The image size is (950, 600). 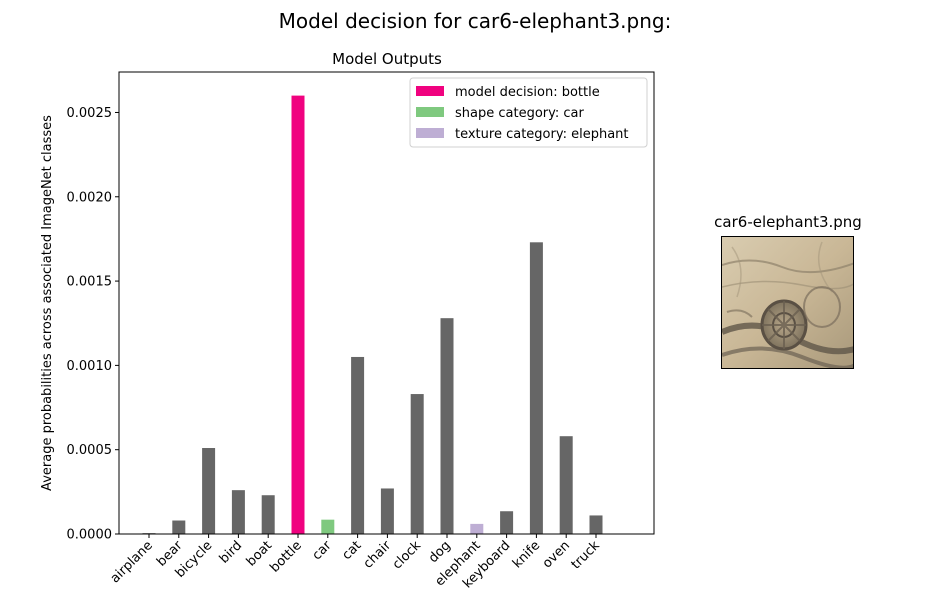 What do you see at coordinates (407, 555) in the screenshot?
I see `x-tick-label-clock: clock` at bounding box center [407, 555].